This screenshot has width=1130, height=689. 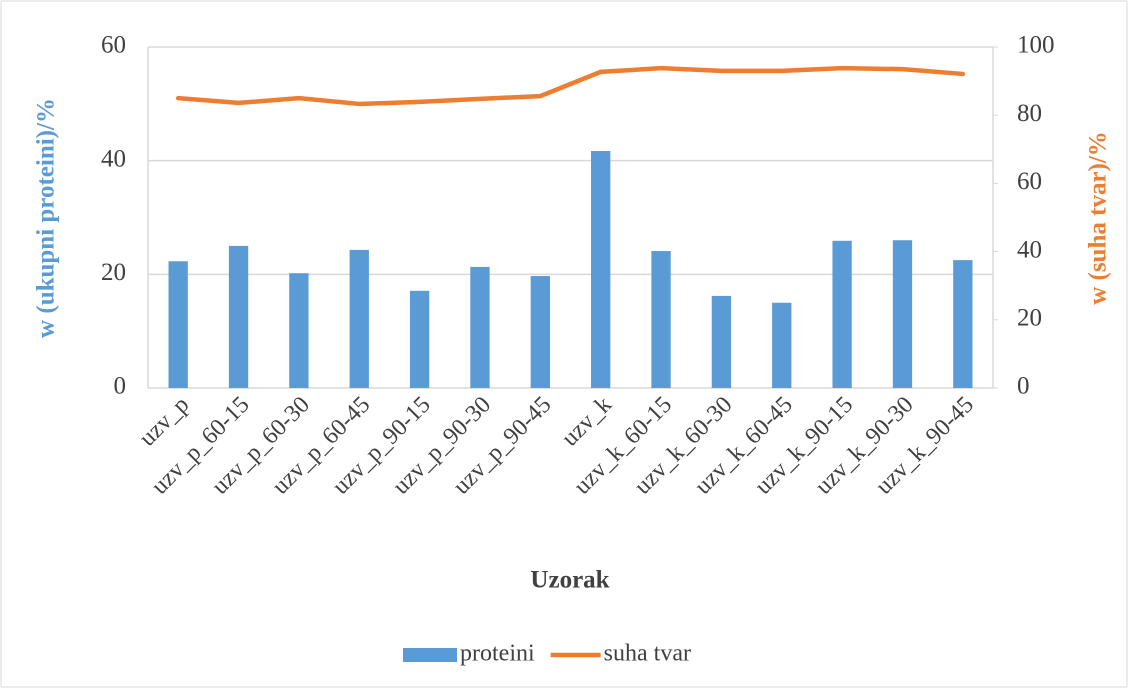 What do you see at coordinates (647, 654) in the screenshot?
I see `legend-label: suha tvar` at bounding box center [647, 654].